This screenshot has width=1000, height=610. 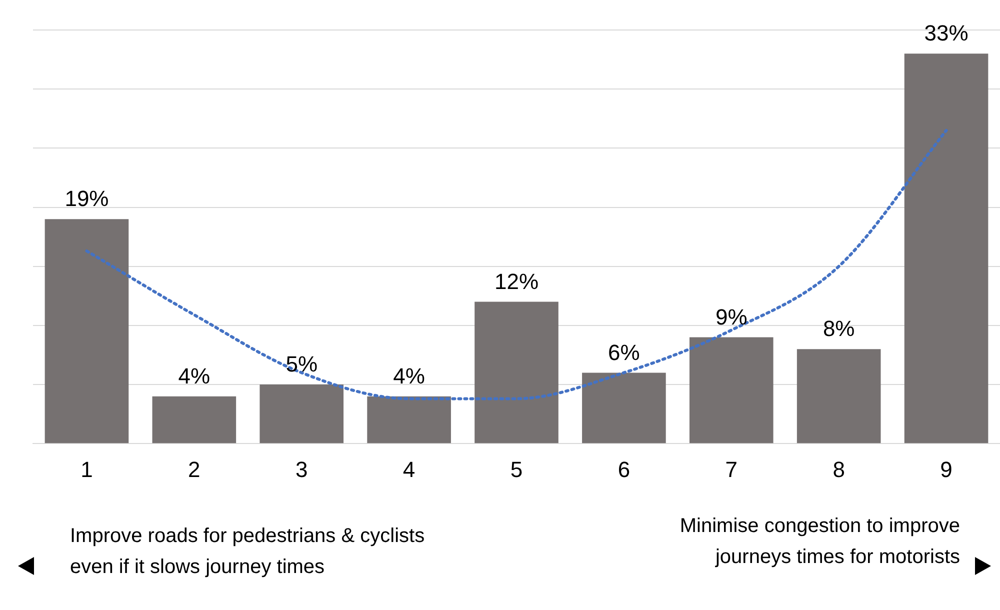 I want to click on x-tick-label: 1, so click(x=86, y=469).